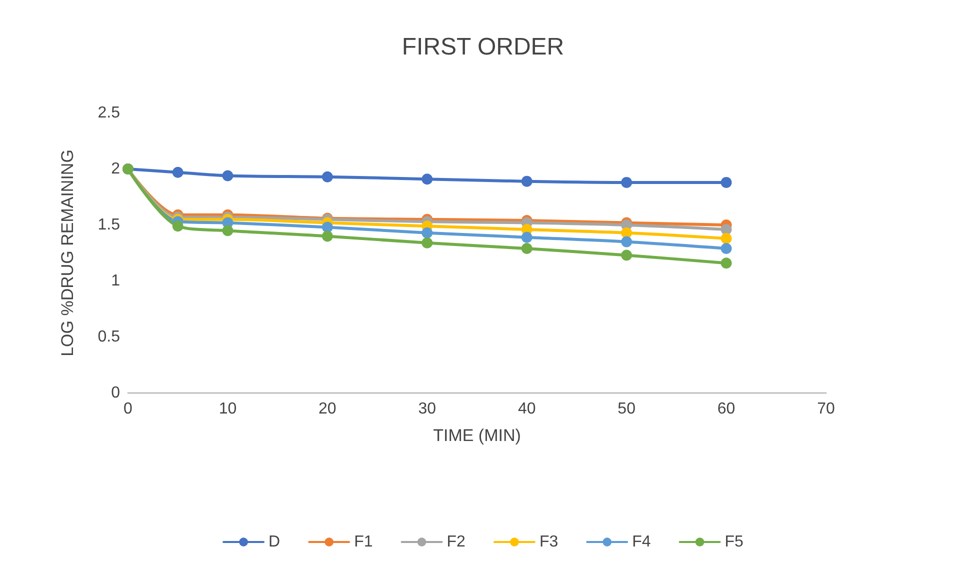 The width and height of the screenshot is (966, 567). Describe the element at coordinates (456, 542) in the screenshot. I see `legend-label: F2` at that location.